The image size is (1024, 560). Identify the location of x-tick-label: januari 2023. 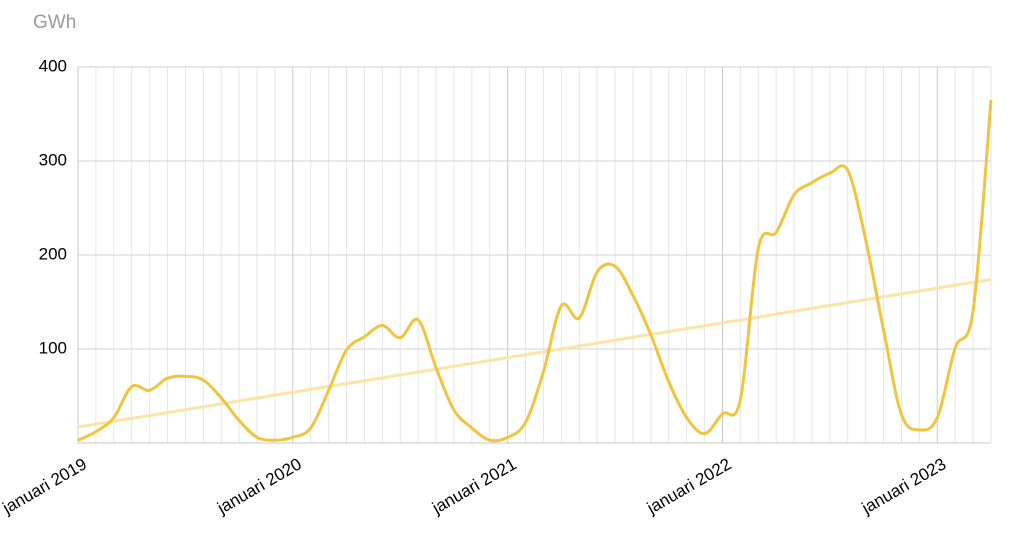
(903, 486).